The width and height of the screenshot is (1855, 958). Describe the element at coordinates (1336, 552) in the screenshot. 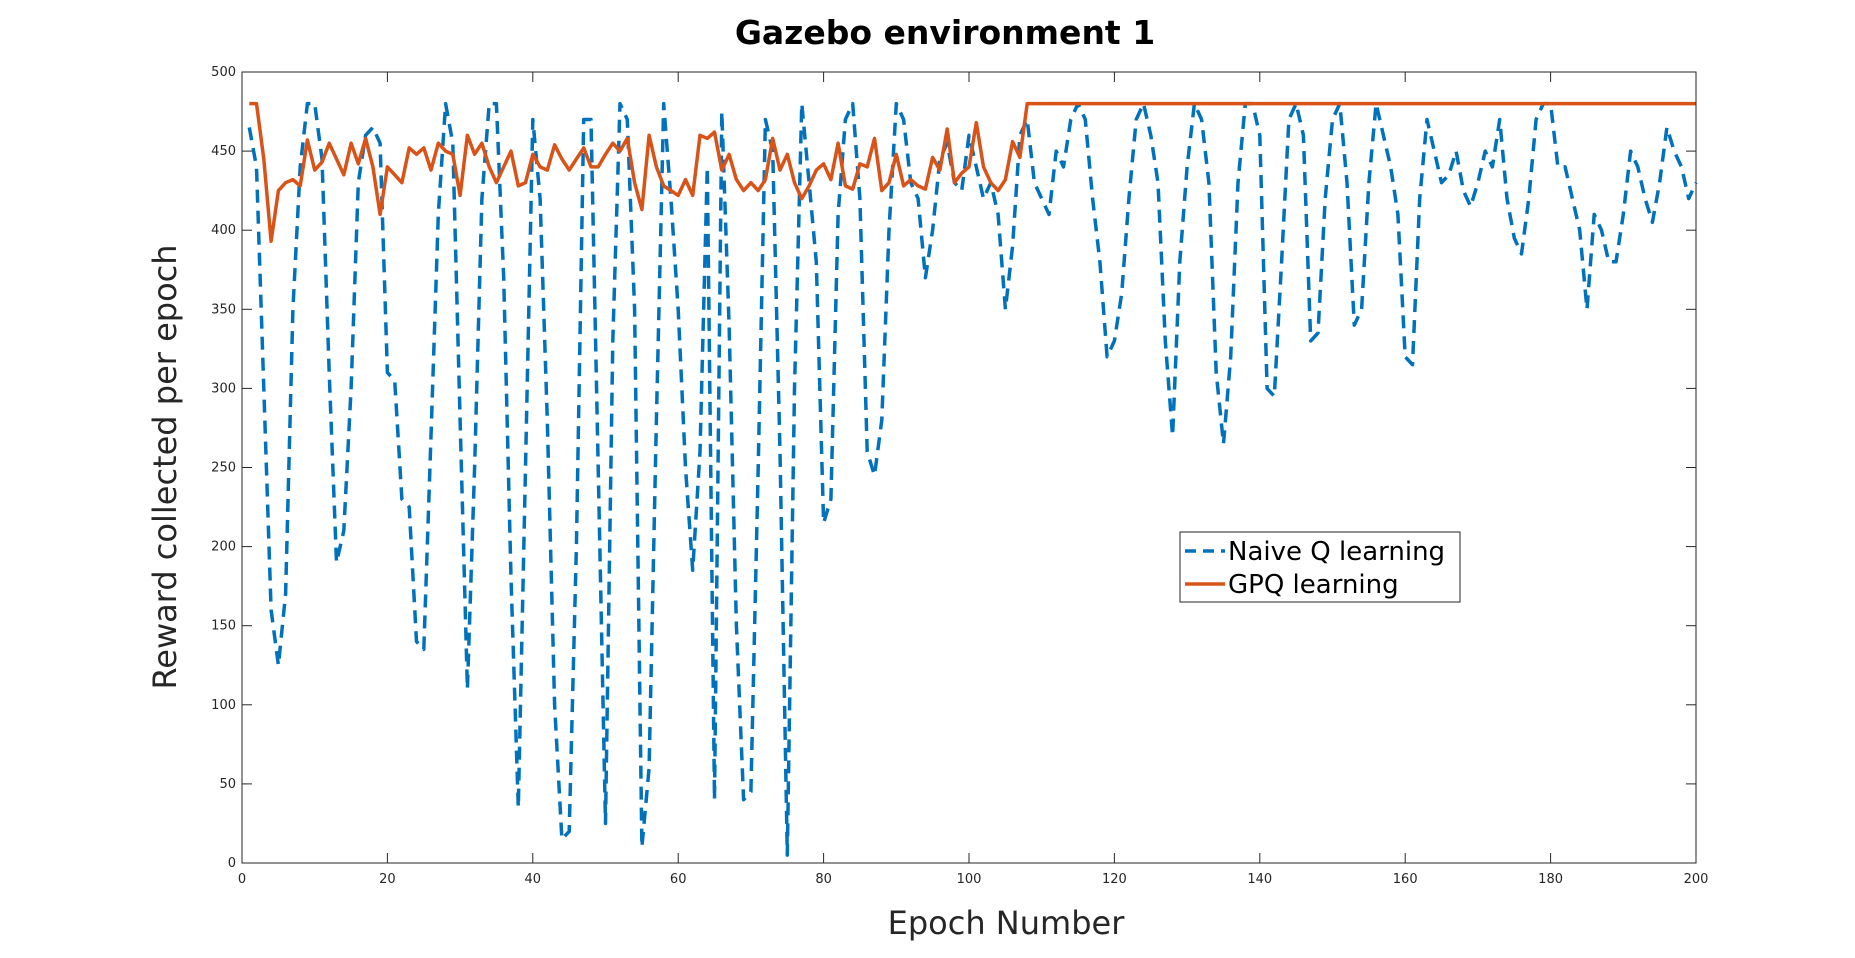

I see `legend-label-naive-q: Naive Q learning` at that location.